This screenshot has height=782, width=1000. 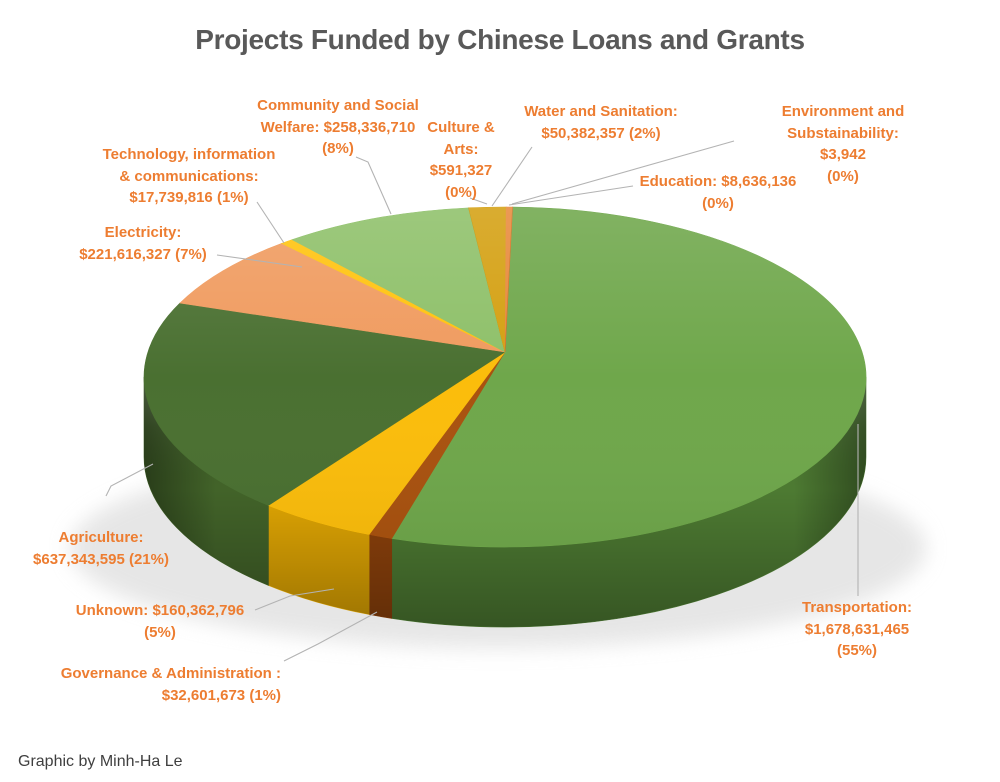 What do you see at coordinates (330, 636) in the screenshot?
I see `leader-governance-administration` at bounding box center [330, 636].